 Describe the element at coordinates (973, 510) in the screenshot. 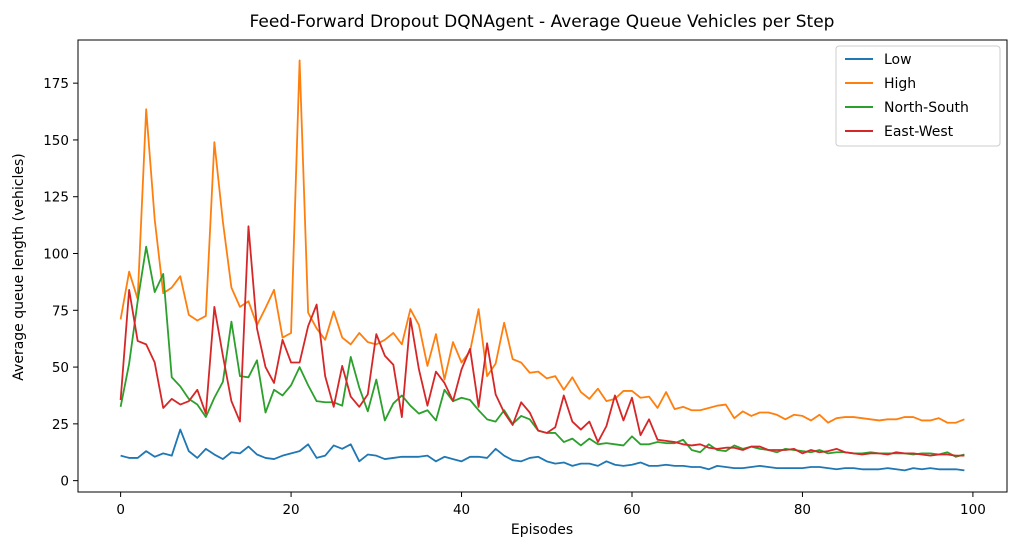

I see `x-tick-label: 100` at that location.